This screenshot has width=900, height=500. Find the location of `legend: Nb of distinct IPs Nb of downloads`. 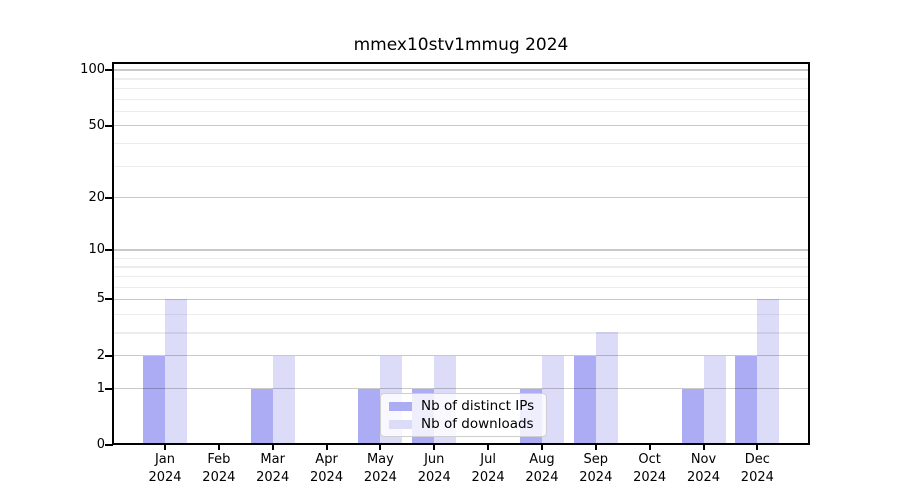

legend: Nb of distinct IPs Nb of downloads is located at coordinates (463, 415).